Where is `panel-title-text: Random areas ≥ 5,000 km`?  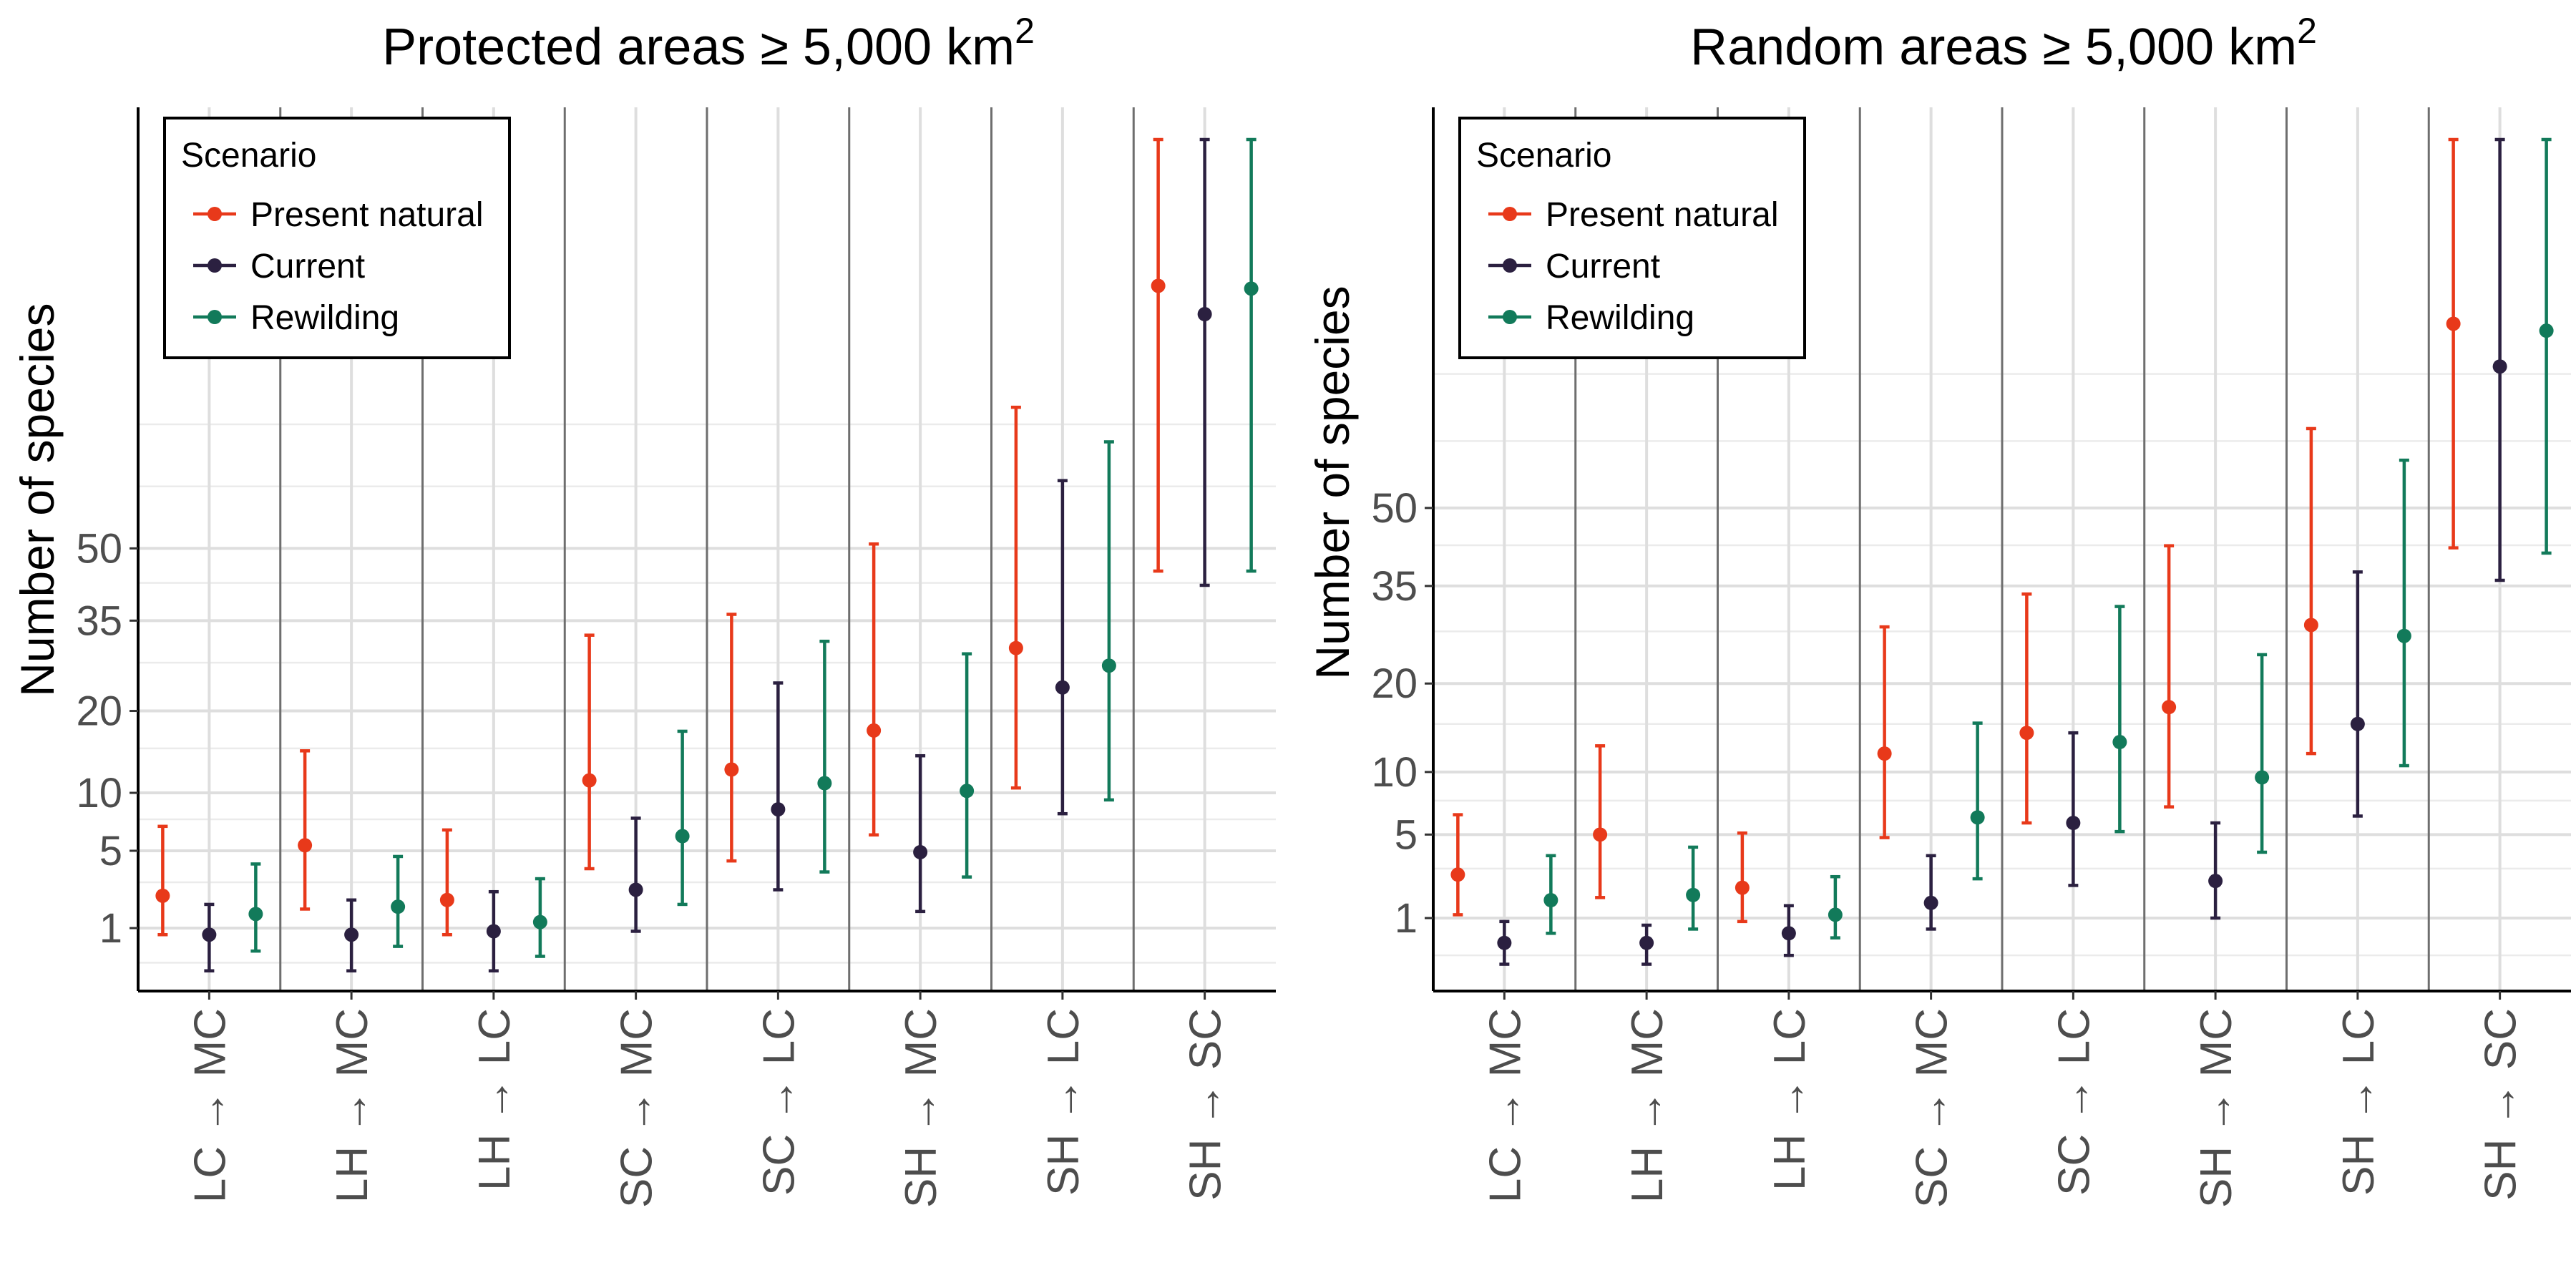
panel-title-text: Random areas ≥ 5,000 km is located at coordinates (1993, 48).